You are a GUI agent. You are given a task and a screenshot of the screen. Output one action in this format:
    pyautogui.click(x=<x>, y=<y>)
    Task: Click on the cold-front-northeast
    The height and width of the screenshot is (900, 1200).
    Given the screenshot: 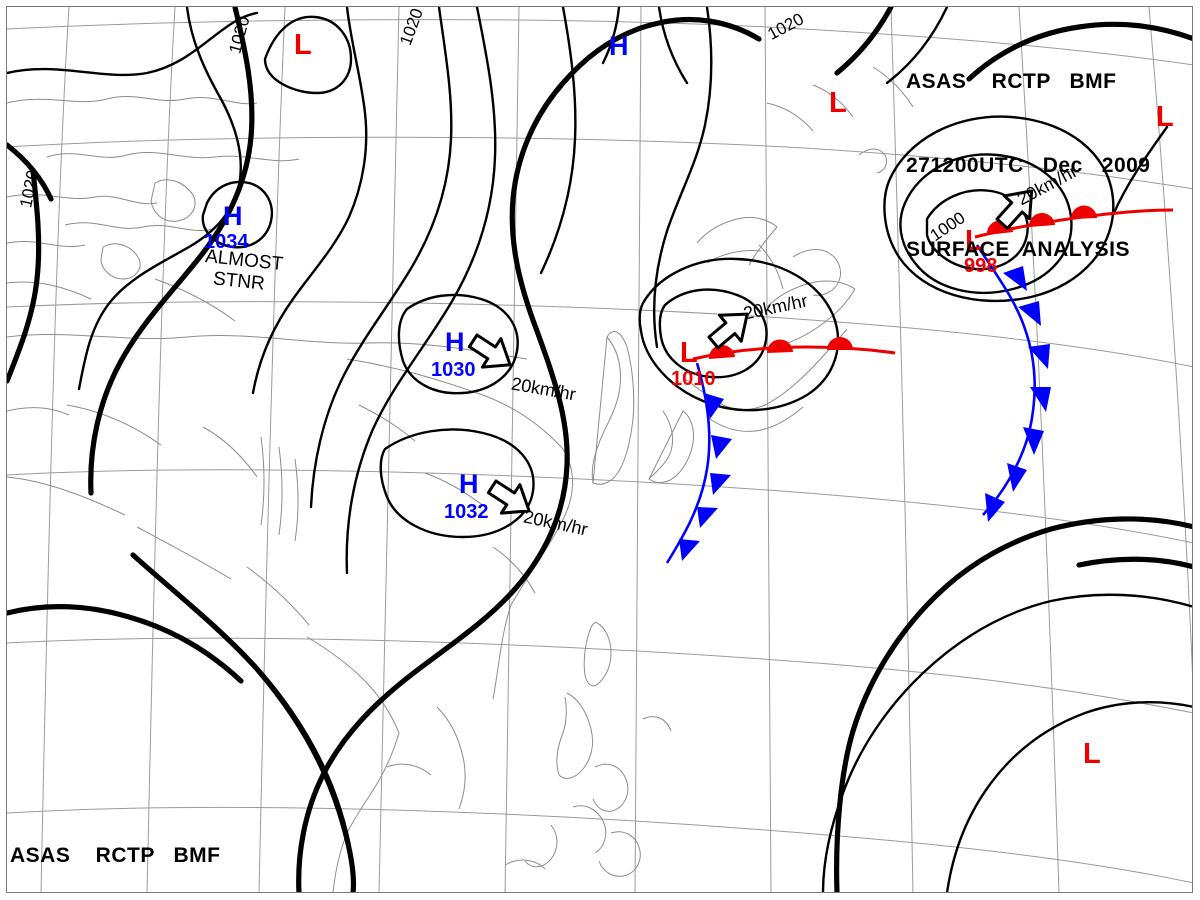 What is the action you would take?
    pyautogui.click(x=1013, y=383)
    